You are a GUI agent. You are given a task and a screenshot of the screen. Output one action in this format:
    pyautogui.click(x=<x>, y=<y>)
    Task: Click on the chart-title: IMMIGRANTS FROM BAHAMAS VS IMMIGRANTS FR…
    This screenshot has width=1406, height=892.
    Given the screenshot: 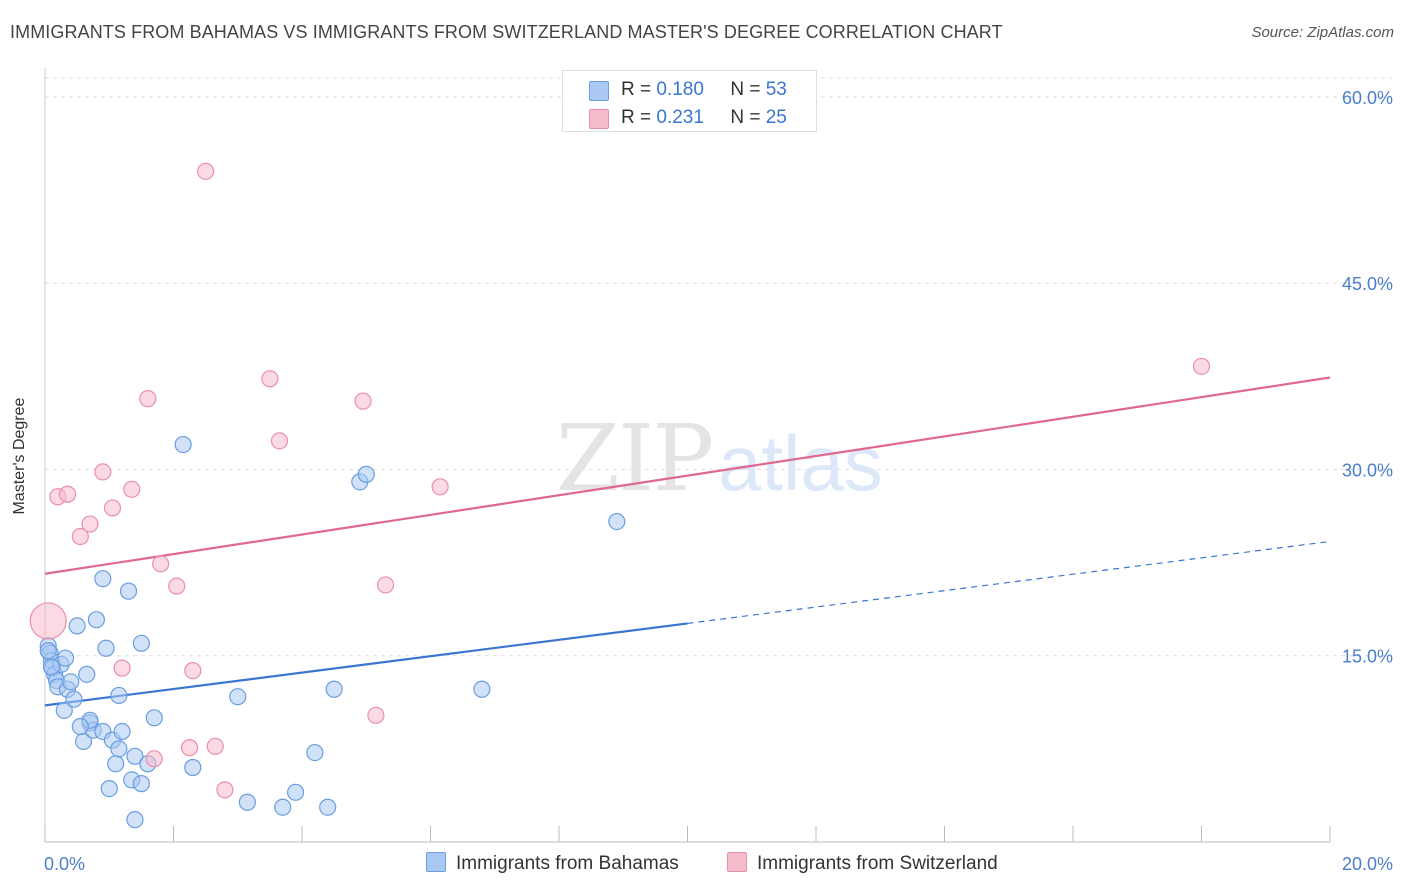 What is the action you would take?
    pyautogui.click(x=506, y=32)
    